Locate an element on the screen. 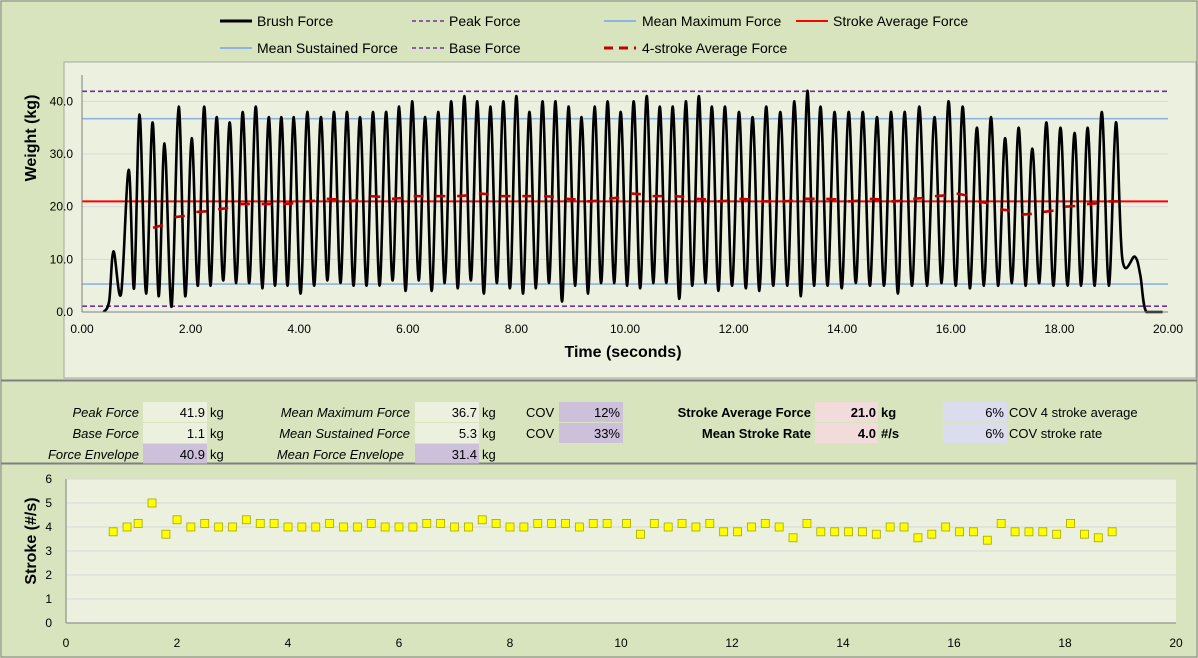 The image size is (1198, 658). mean-max-label: Mean Maximum Force is located at coordinates (345, 412).